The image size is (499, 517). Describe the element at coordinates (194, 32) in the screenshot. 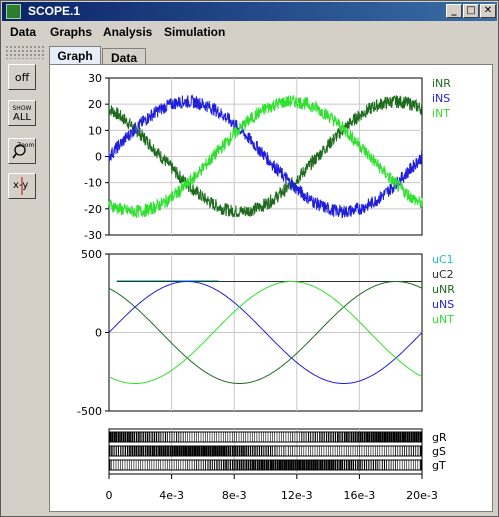

I see `menu-simulation: Simulation` at that location.